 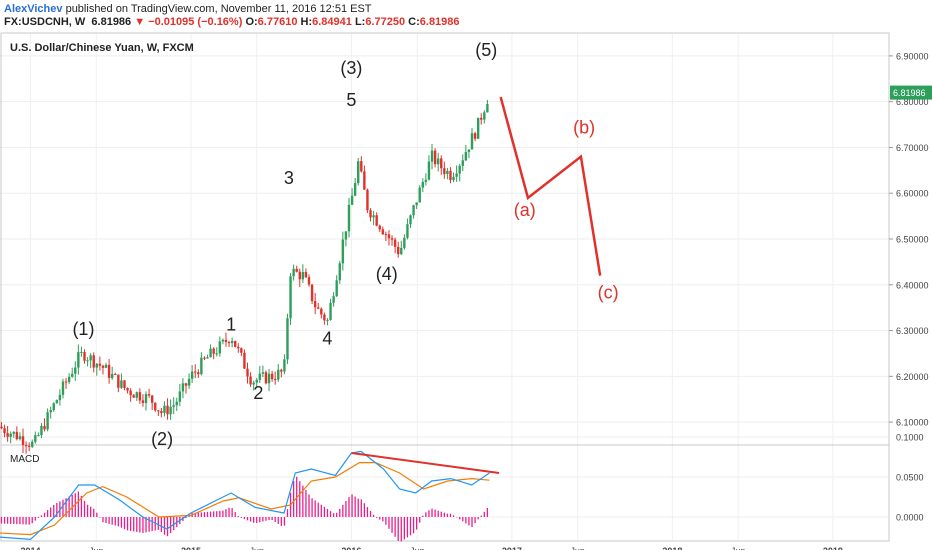 I want to click on wave-label: 5, so click(x=351, y=100).